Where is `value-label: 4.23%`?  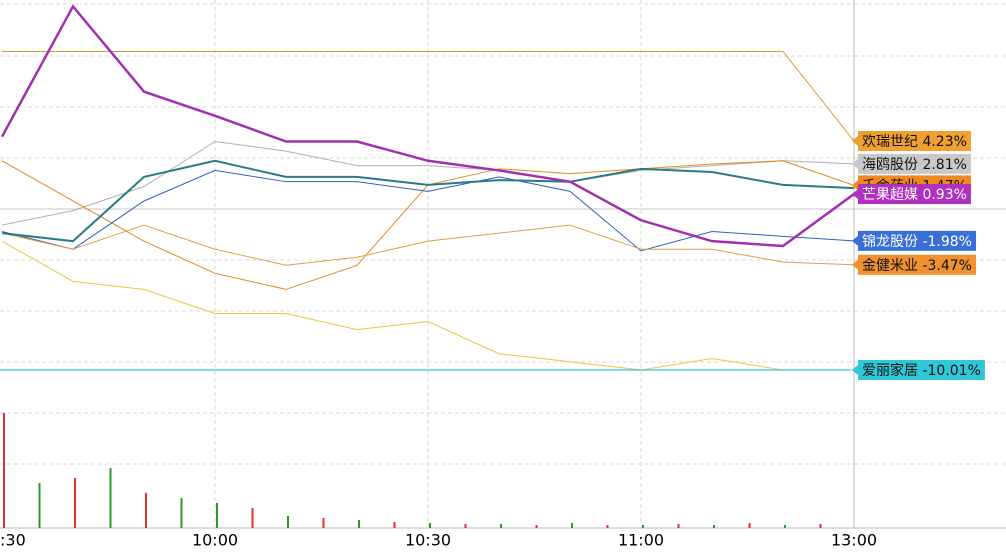 value-label: 4.23% is located at coordinates (944, 142).